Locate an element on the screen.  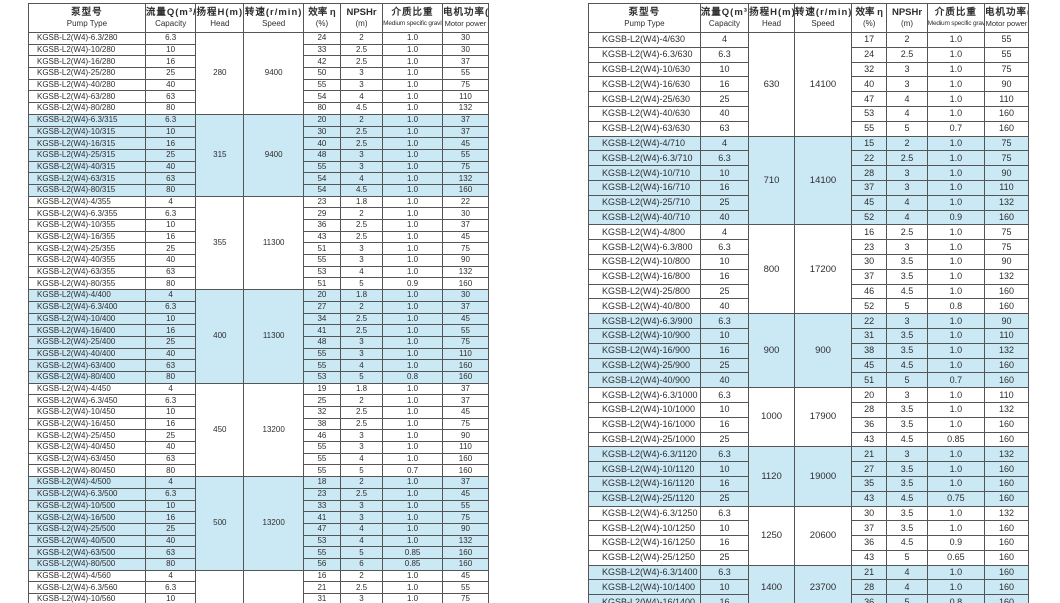
efficiency-cell: 20 is located at coordinates (322, 120).